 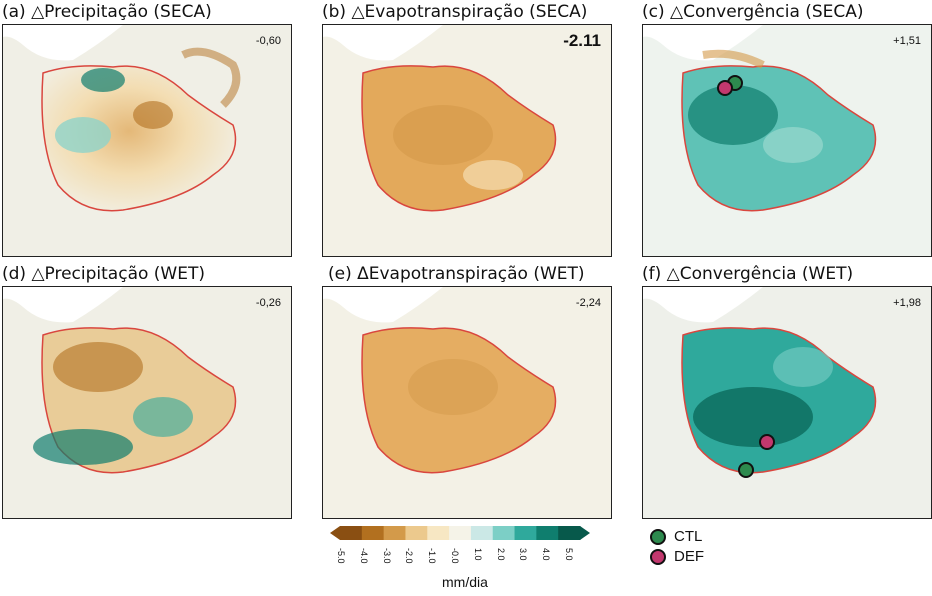 I want to click on panel-a-map-image, so click(x=147, y=140).